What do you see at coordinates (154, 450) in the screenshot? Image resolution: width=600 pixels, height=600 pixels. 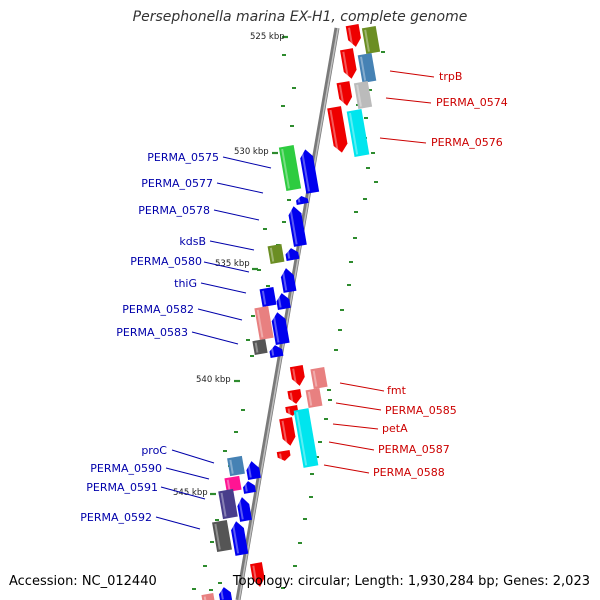 I see `gene-label-proc: proC` at bounding box center [154, 450].